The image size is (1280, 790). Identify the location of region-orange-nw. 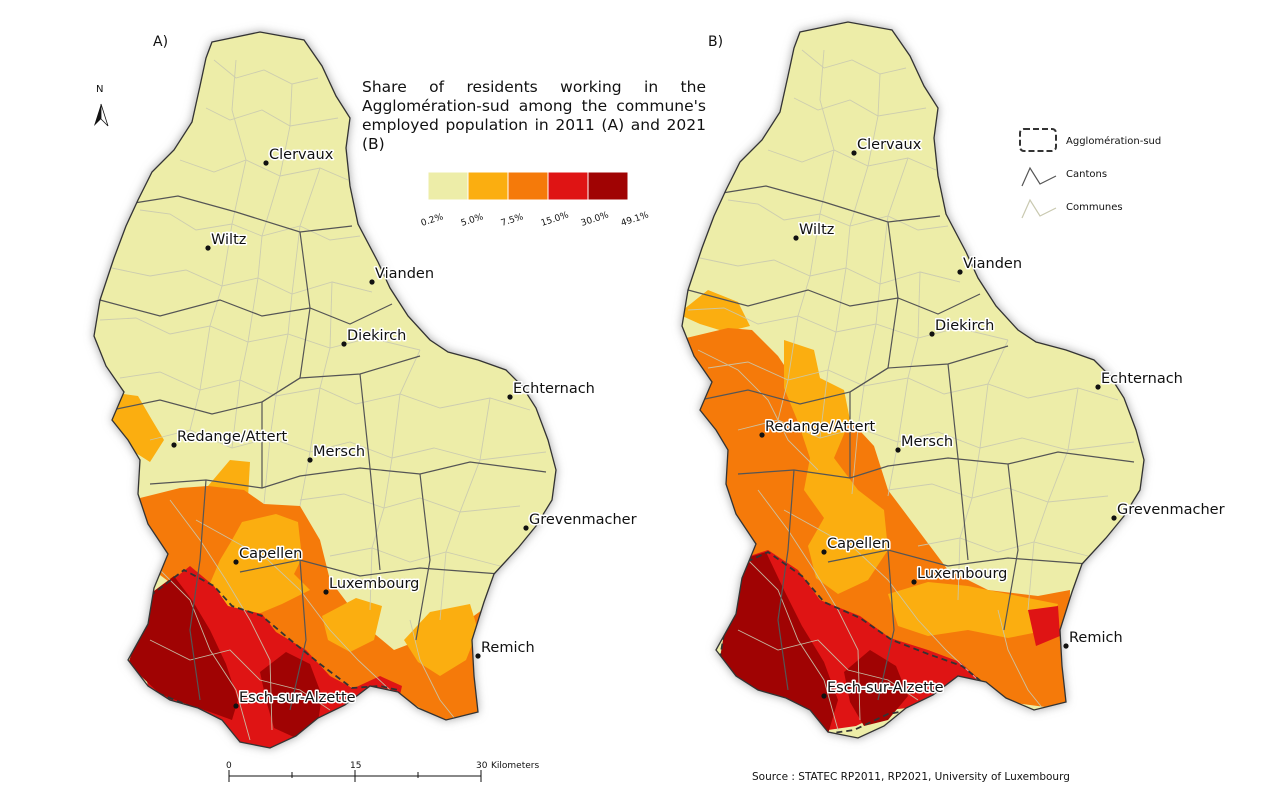
(716, 311).